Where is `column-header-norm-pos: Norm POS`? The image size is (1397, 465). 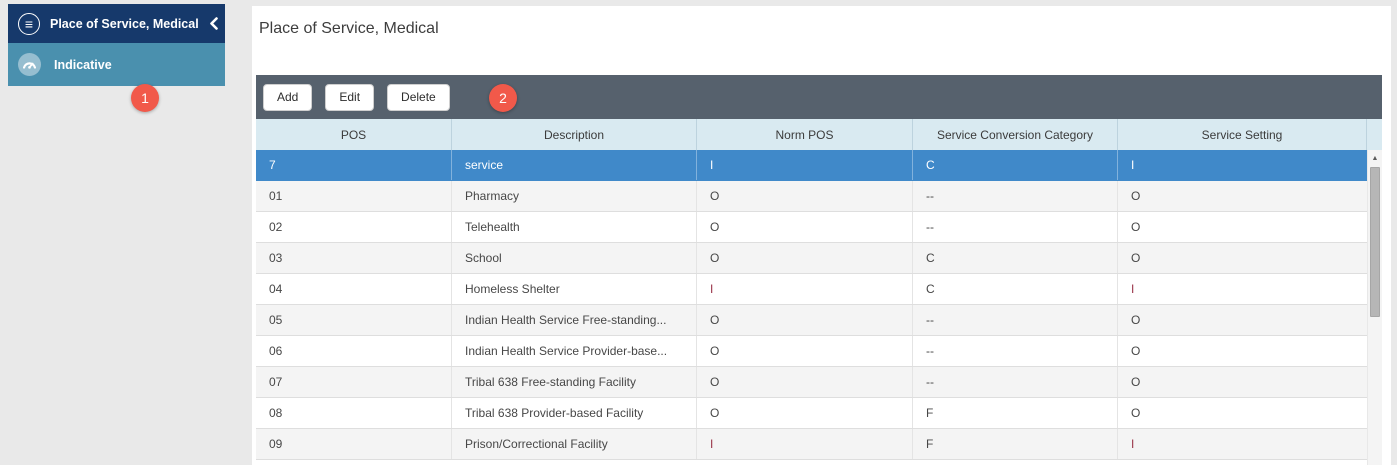 column-header-norm-pos: Norm POS is located at coordinates (805, 134).